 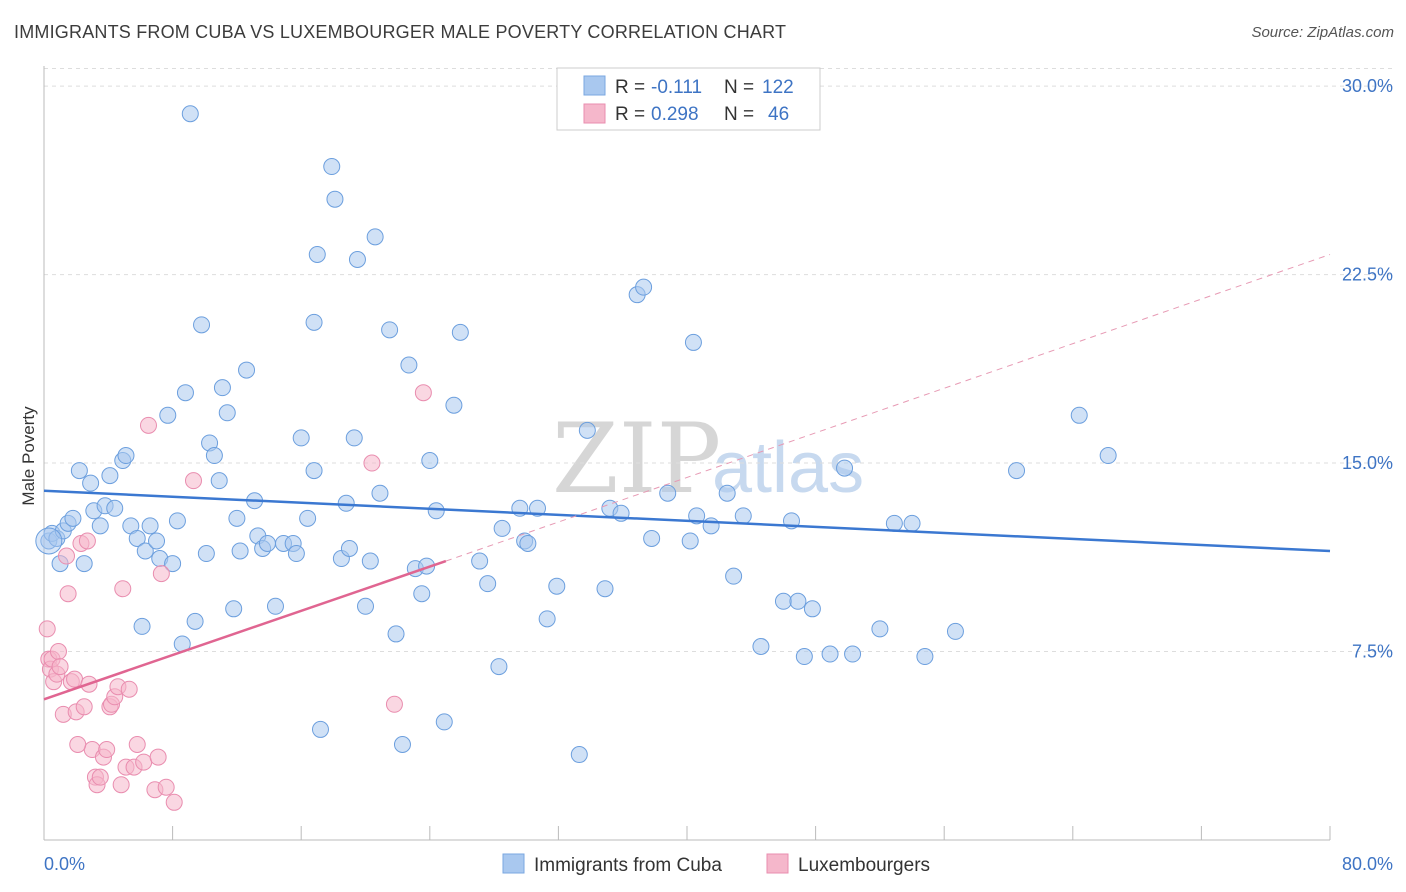 I want to click on x-tick-labels: 0.0% 80.0%, so click(x=718, y=864).